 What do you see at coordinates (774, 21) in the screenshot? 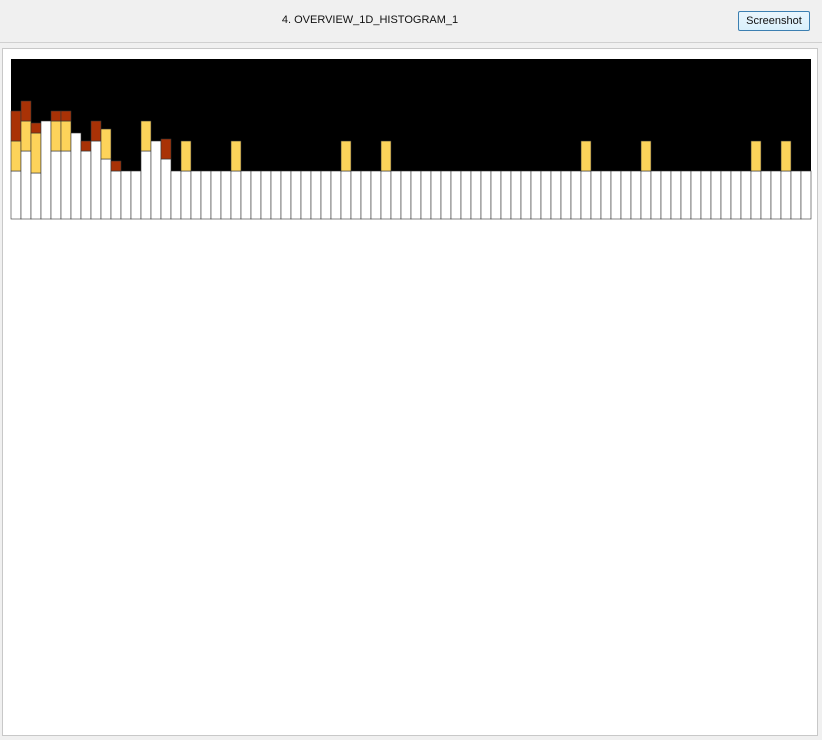
I see `screenshot-button: Screenshot` at bounding box center [774, 21].